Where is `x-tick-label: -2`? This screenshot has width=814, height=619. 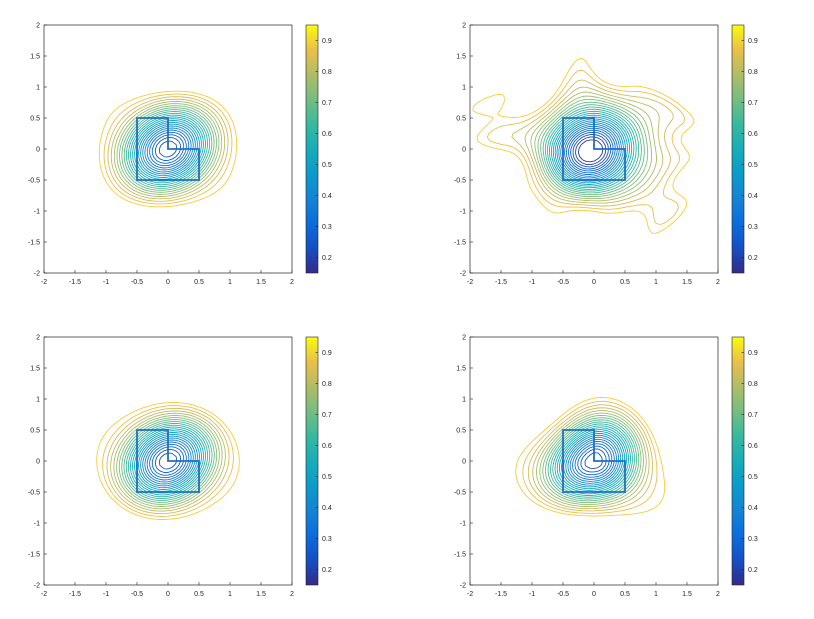 x-tick-label: -2 is located at coordinates (470, 282).